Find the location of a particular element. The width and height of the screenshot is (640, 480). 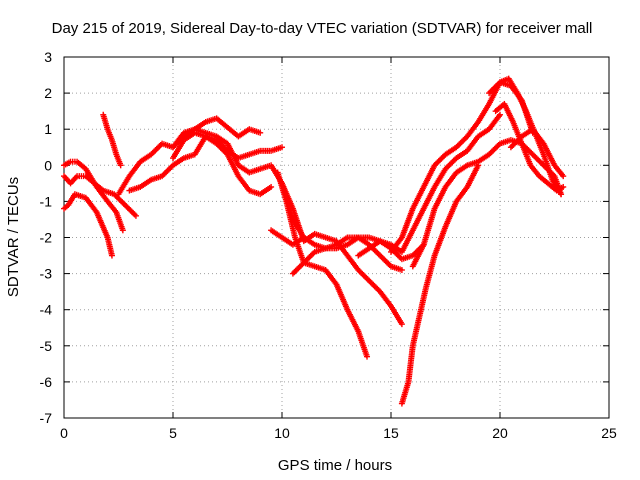

y-tick-label: -3 is located at coordinates (46, 274).